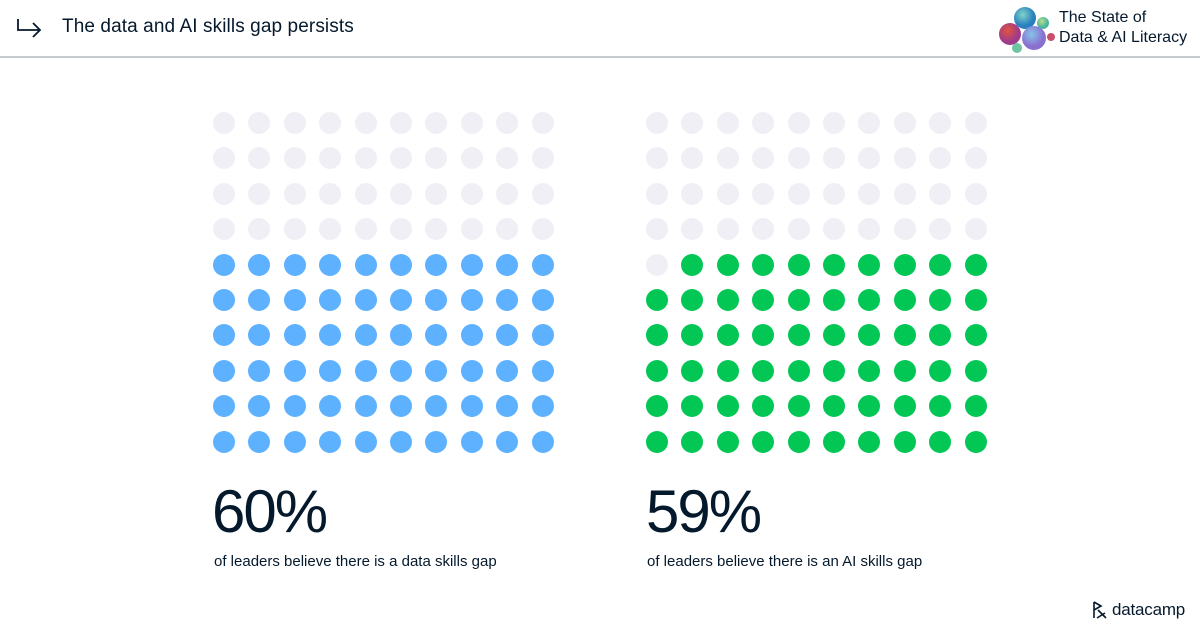 The width and height of the screenshot is (1200, 628). What do you see at coordinates (270, 511) in the screenshot?
I see `data-skills-percentage: 60%` at bounding box center [270, 511].